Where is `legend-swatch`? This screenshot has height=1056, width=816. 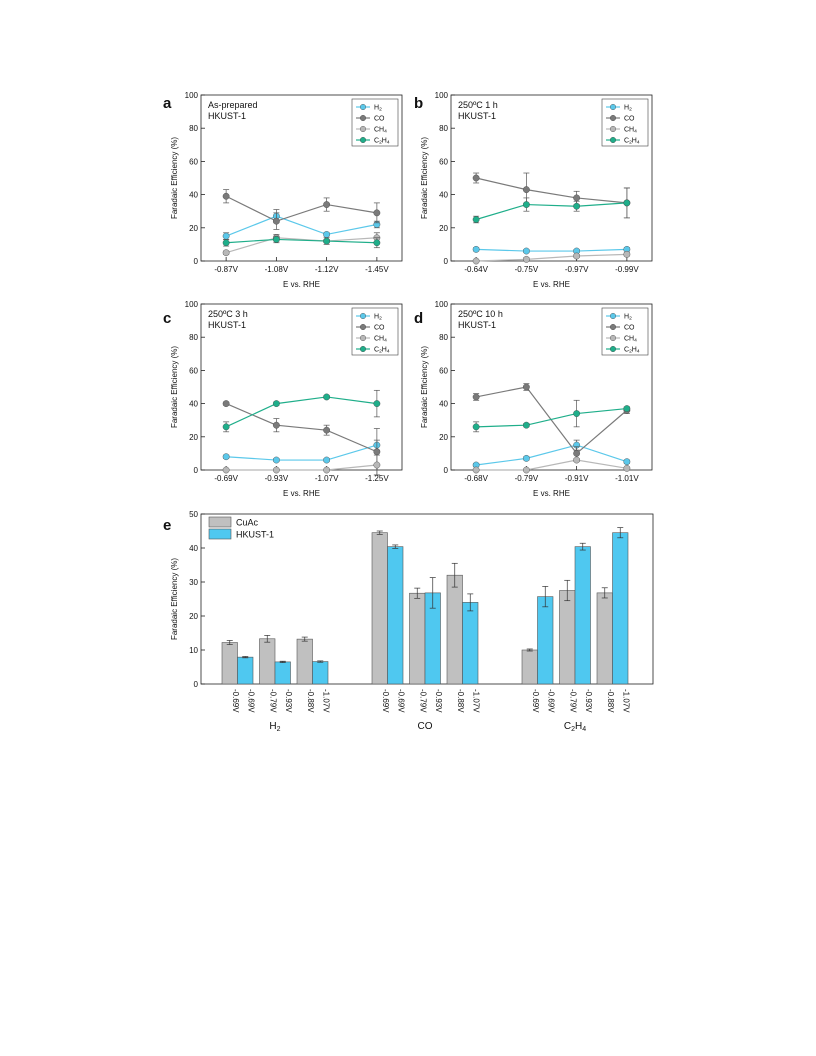
legend-swatch is located at coordinates (220, 534).